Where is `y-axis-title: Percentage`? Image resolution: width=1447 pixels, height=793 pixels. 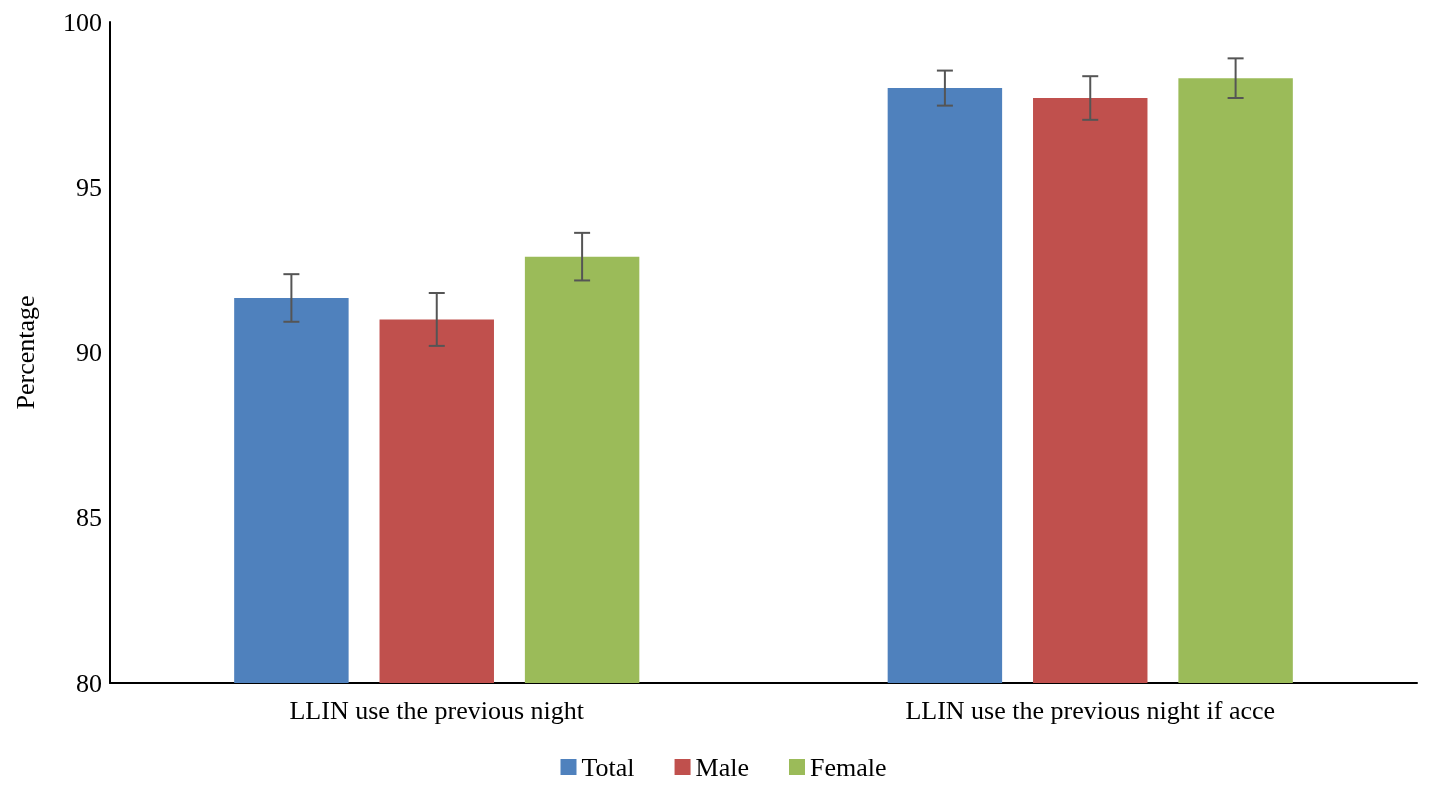 y-axis-title: Percentage is located at coordinates (25, 352).